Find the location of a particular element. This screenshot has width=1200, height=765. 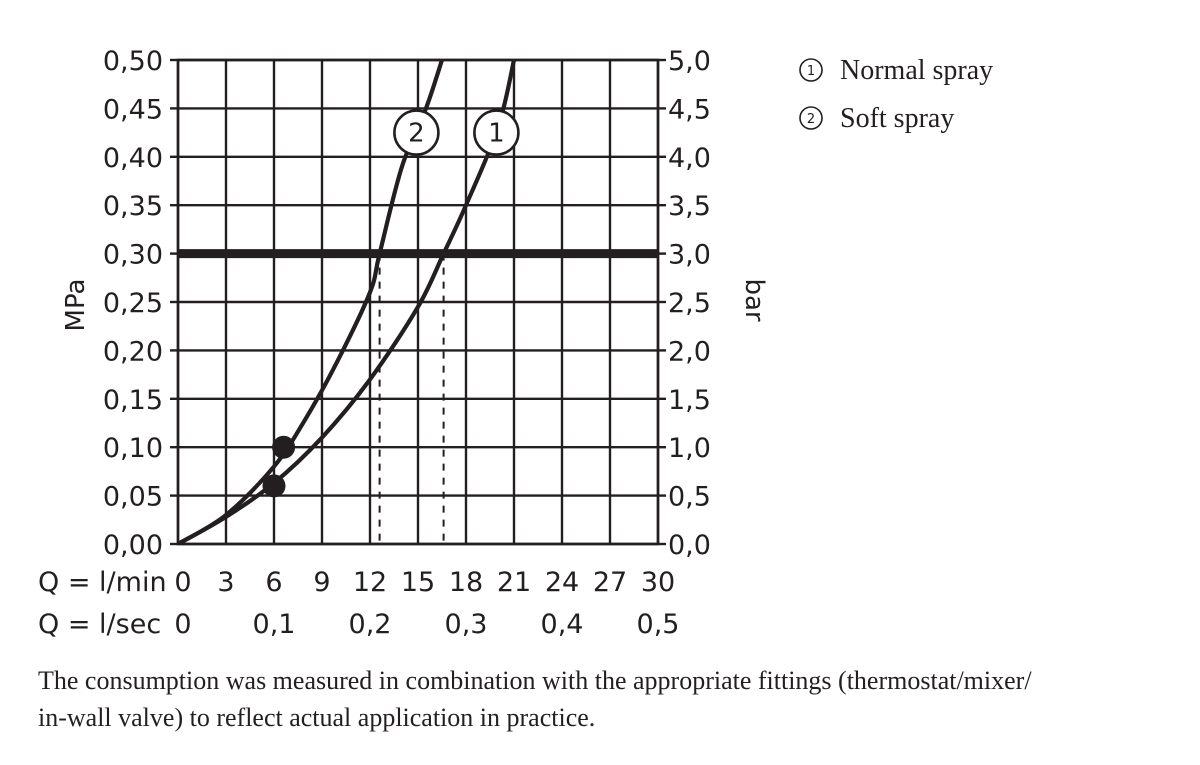

legend: 1 Normal spray 2 Soft spray is located at coordinates (896, 94).